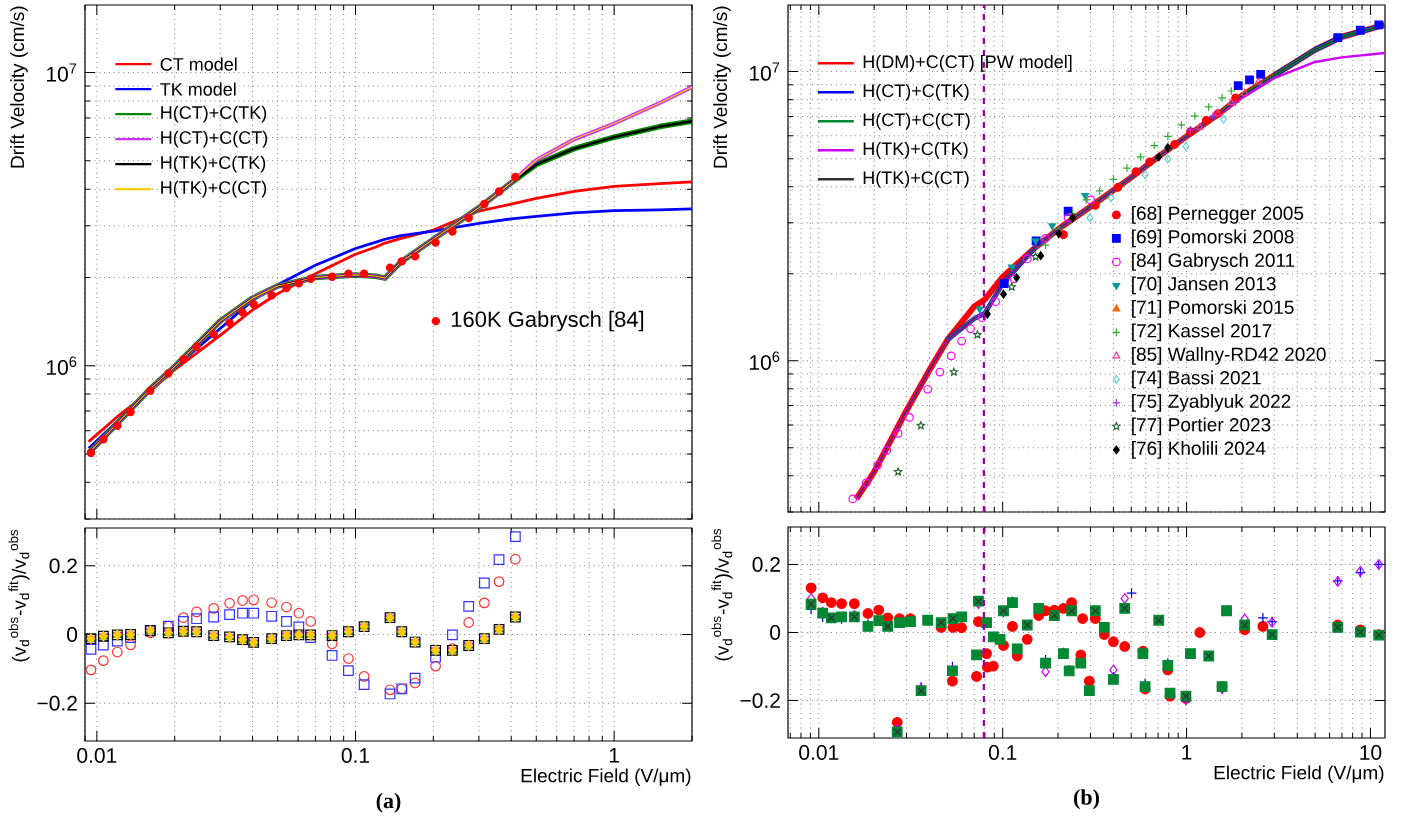 The width and height of the screenshot is (1409, 827). What do you see at coordinates (1199, 450) in the screenshot?
I see `legend-label: [76] Kholili 2024` at bounding box center [1199, 450].